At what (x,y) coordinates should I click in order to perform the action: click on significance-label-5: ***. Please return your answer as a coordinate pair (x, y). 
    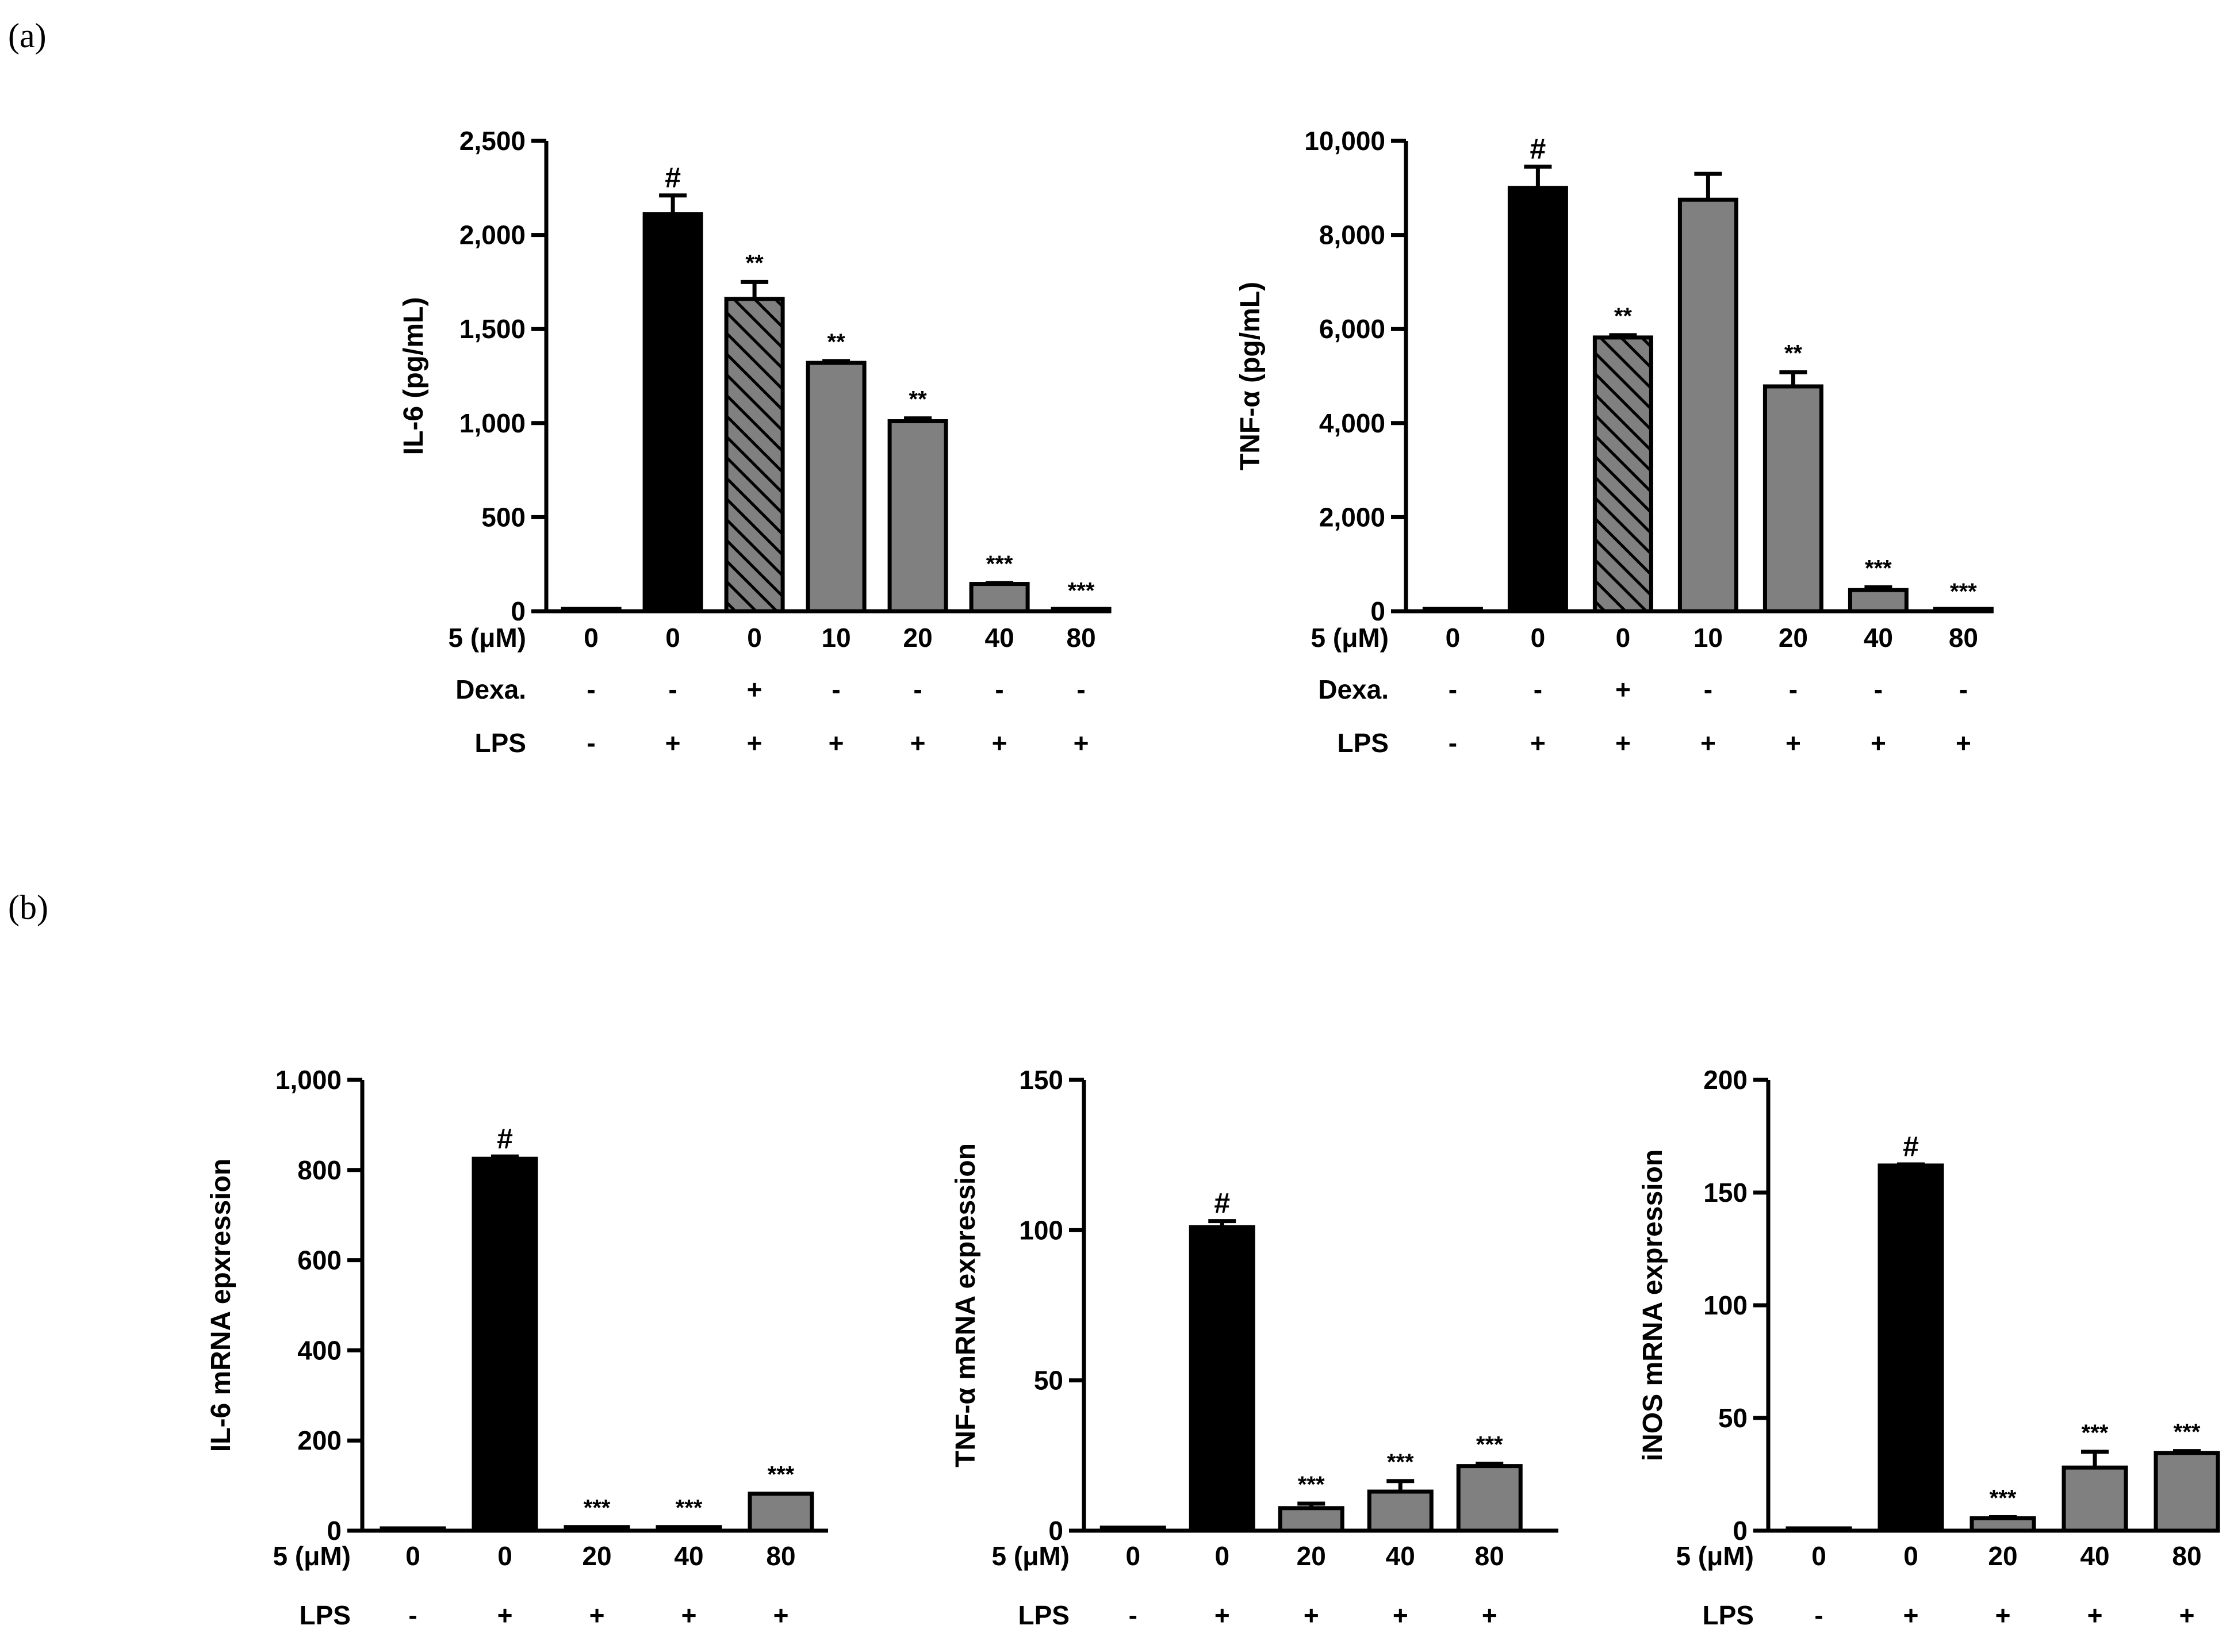
    Looking at the image, I should click on (781, 1475).